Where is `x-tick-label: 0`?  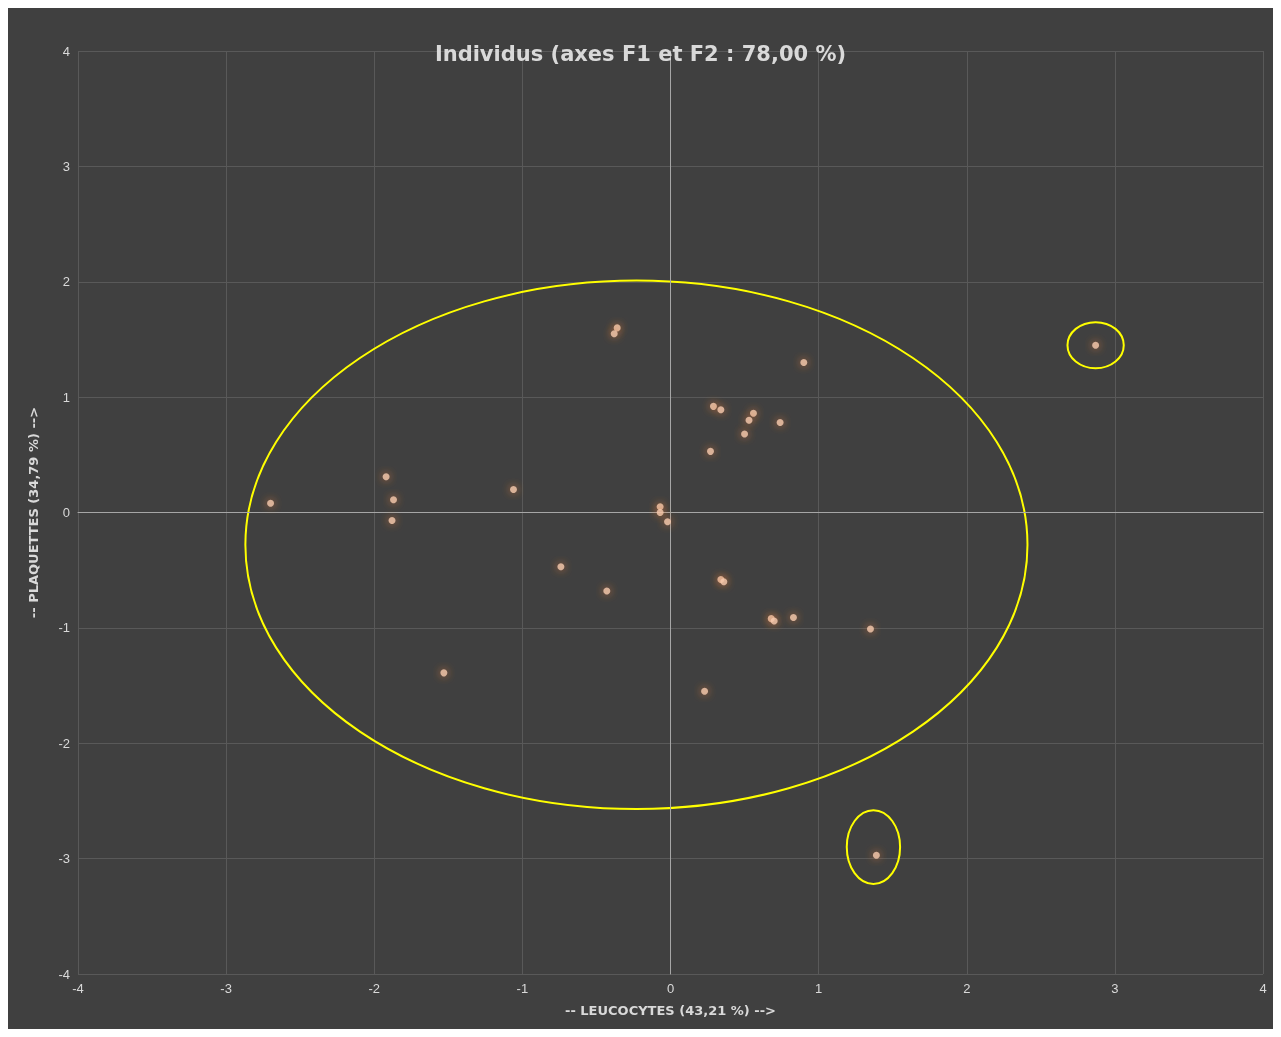 x-tick-label: 0 is located at coordinates (670, 988).